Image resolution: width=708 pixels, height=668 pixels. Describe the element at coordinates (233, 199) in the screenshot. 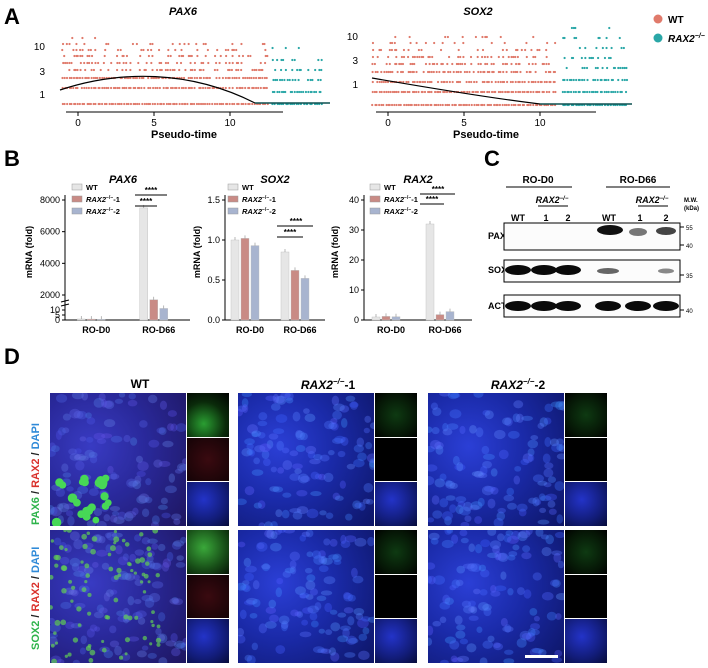

I see `legend-b-swatch` at that location.